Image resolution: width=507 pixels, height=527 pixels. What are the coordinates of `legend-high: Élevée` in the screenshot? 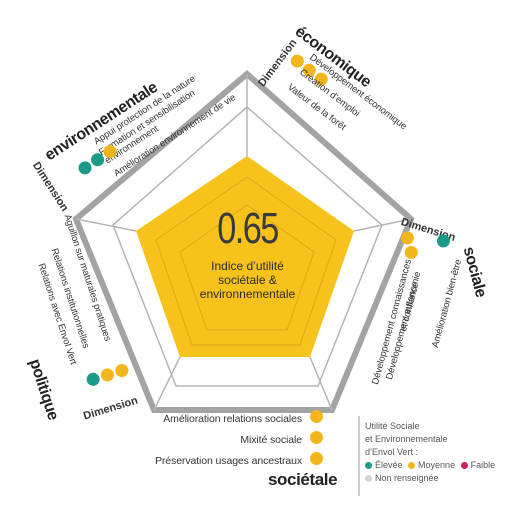 It's located at (389, 465).